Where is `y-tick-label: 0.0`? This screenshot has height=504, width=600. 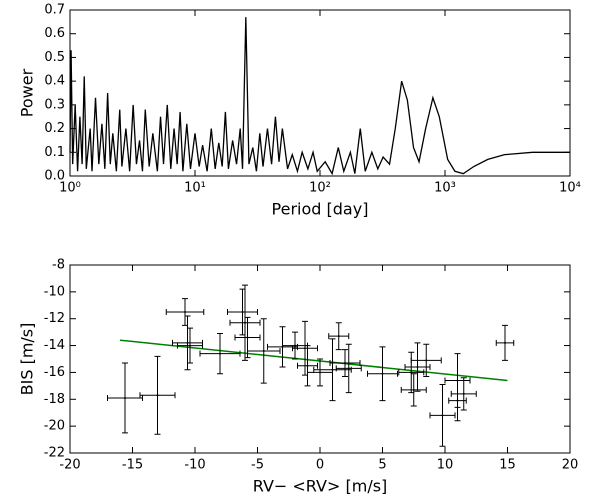
y-tick-label: 0.0 is located at coordinates (54, 176).